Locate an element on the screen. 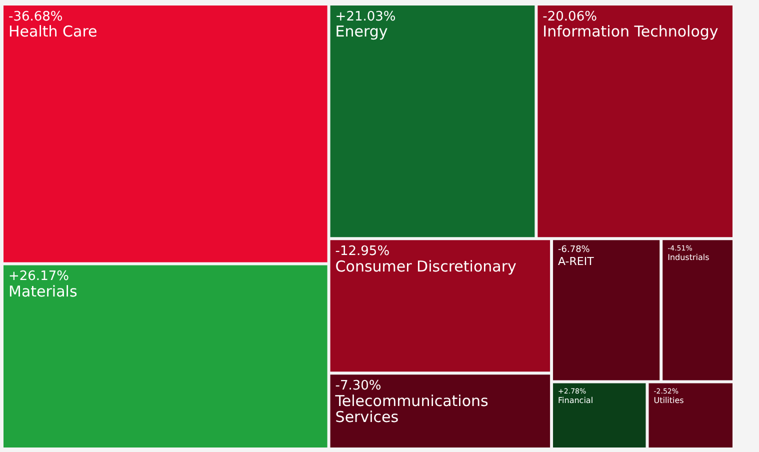 Image resolution: width=759 pixels, height=452 pixels. data-label: +26.17% is located at coordinates (38, 276).